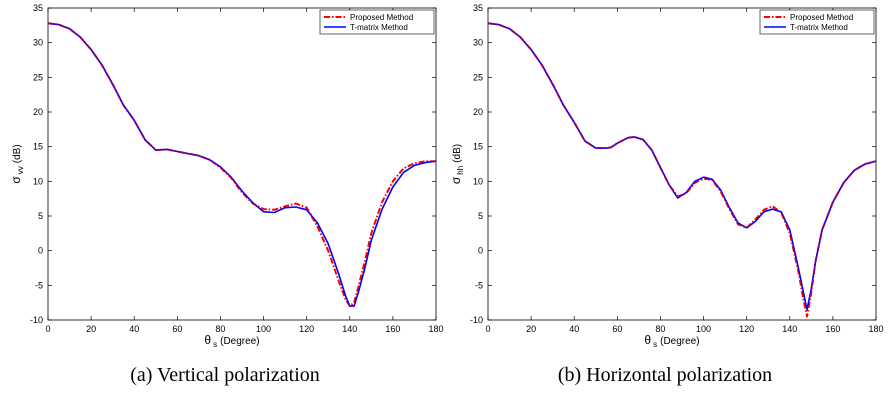 The height and width of the screenshot is (394, 890). I want to click on y-axis-label: σ vv (dB), so click(17, 163).